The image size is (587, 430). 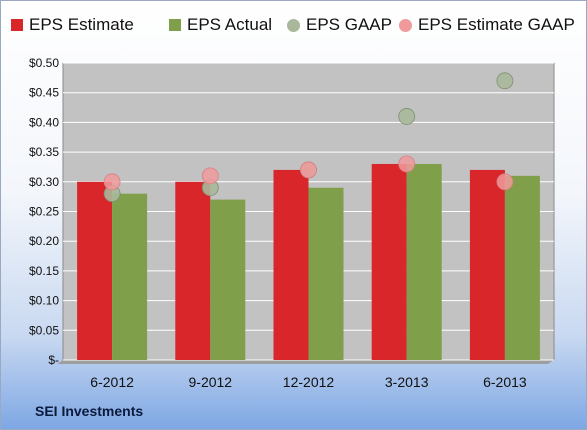 I want to click on y-tick-label: $0.50, so click(x=44, y=63).